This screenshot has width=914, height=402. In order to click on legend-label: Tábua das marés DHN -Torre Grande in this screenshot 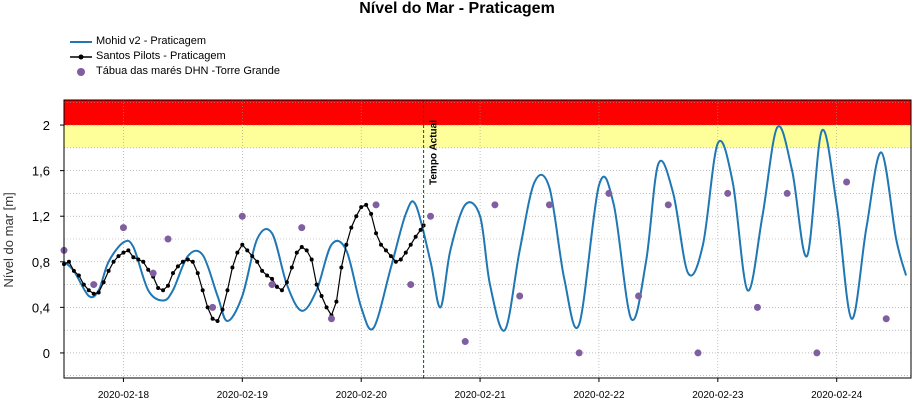, I will do `click(188, 71)`.